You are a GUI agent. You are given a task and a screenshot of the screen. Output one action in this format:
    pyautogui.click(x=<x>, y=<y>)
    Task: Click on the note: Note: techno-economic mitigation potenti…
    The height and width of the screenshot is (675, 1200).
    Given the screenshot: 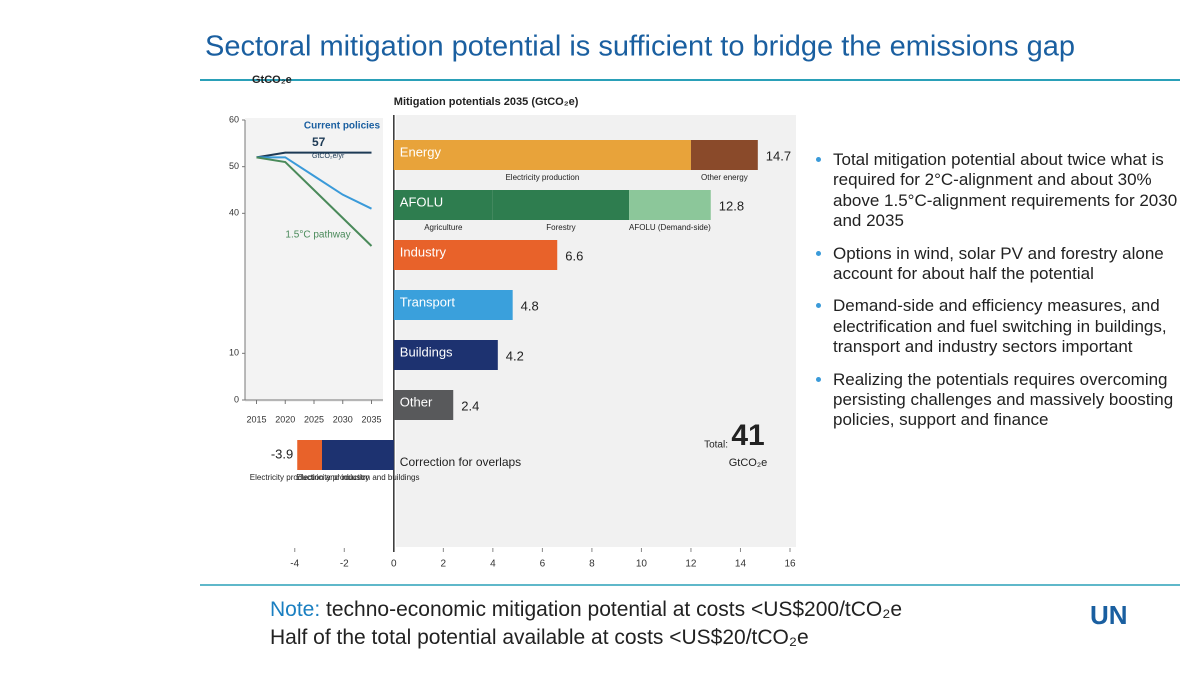 What is the action you would take?
    pyautogui.click(x=586, y=624)
    